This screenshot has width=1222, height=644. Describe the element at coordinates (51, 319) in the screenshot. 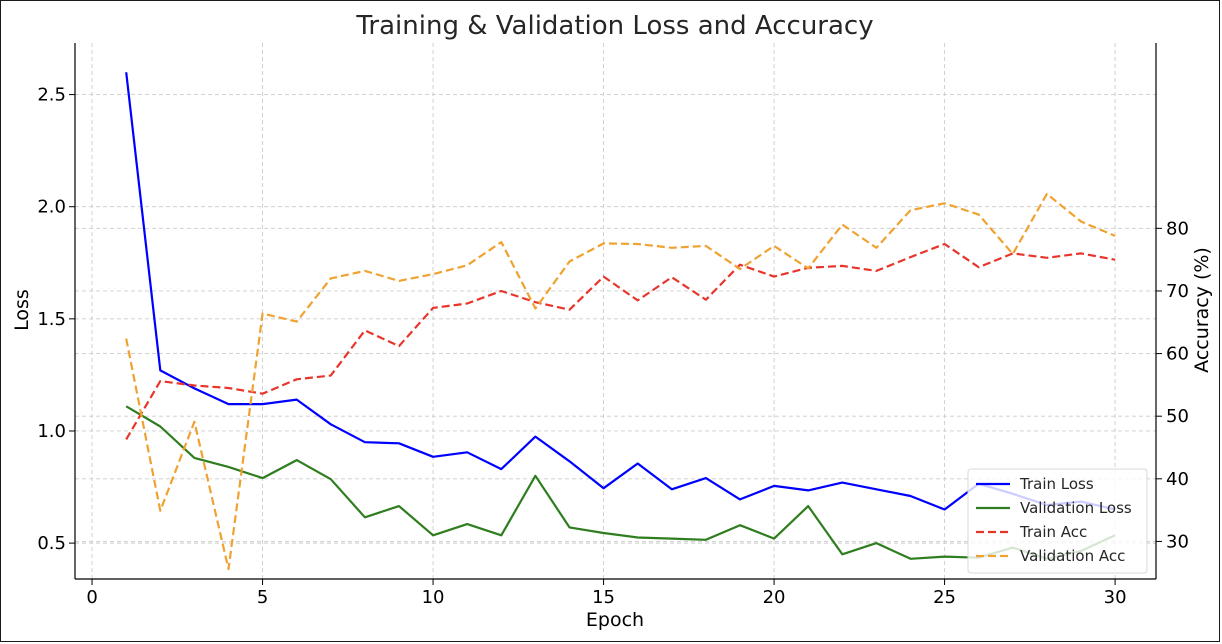

I see `y-left-tick-label: 1.5` at that location.